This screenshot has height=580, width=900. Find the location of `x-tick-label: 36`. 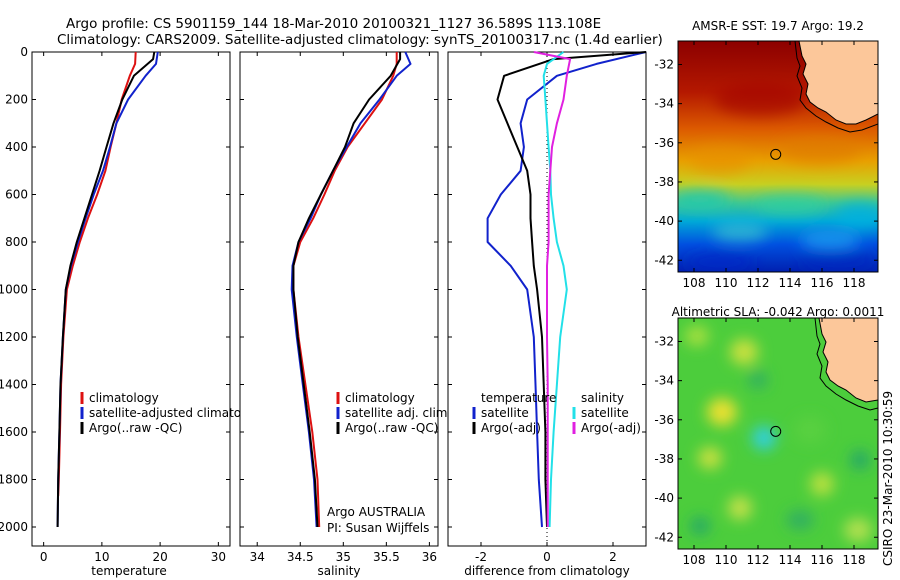

x-tick-label: 36 is located at coordinates (429, 557).